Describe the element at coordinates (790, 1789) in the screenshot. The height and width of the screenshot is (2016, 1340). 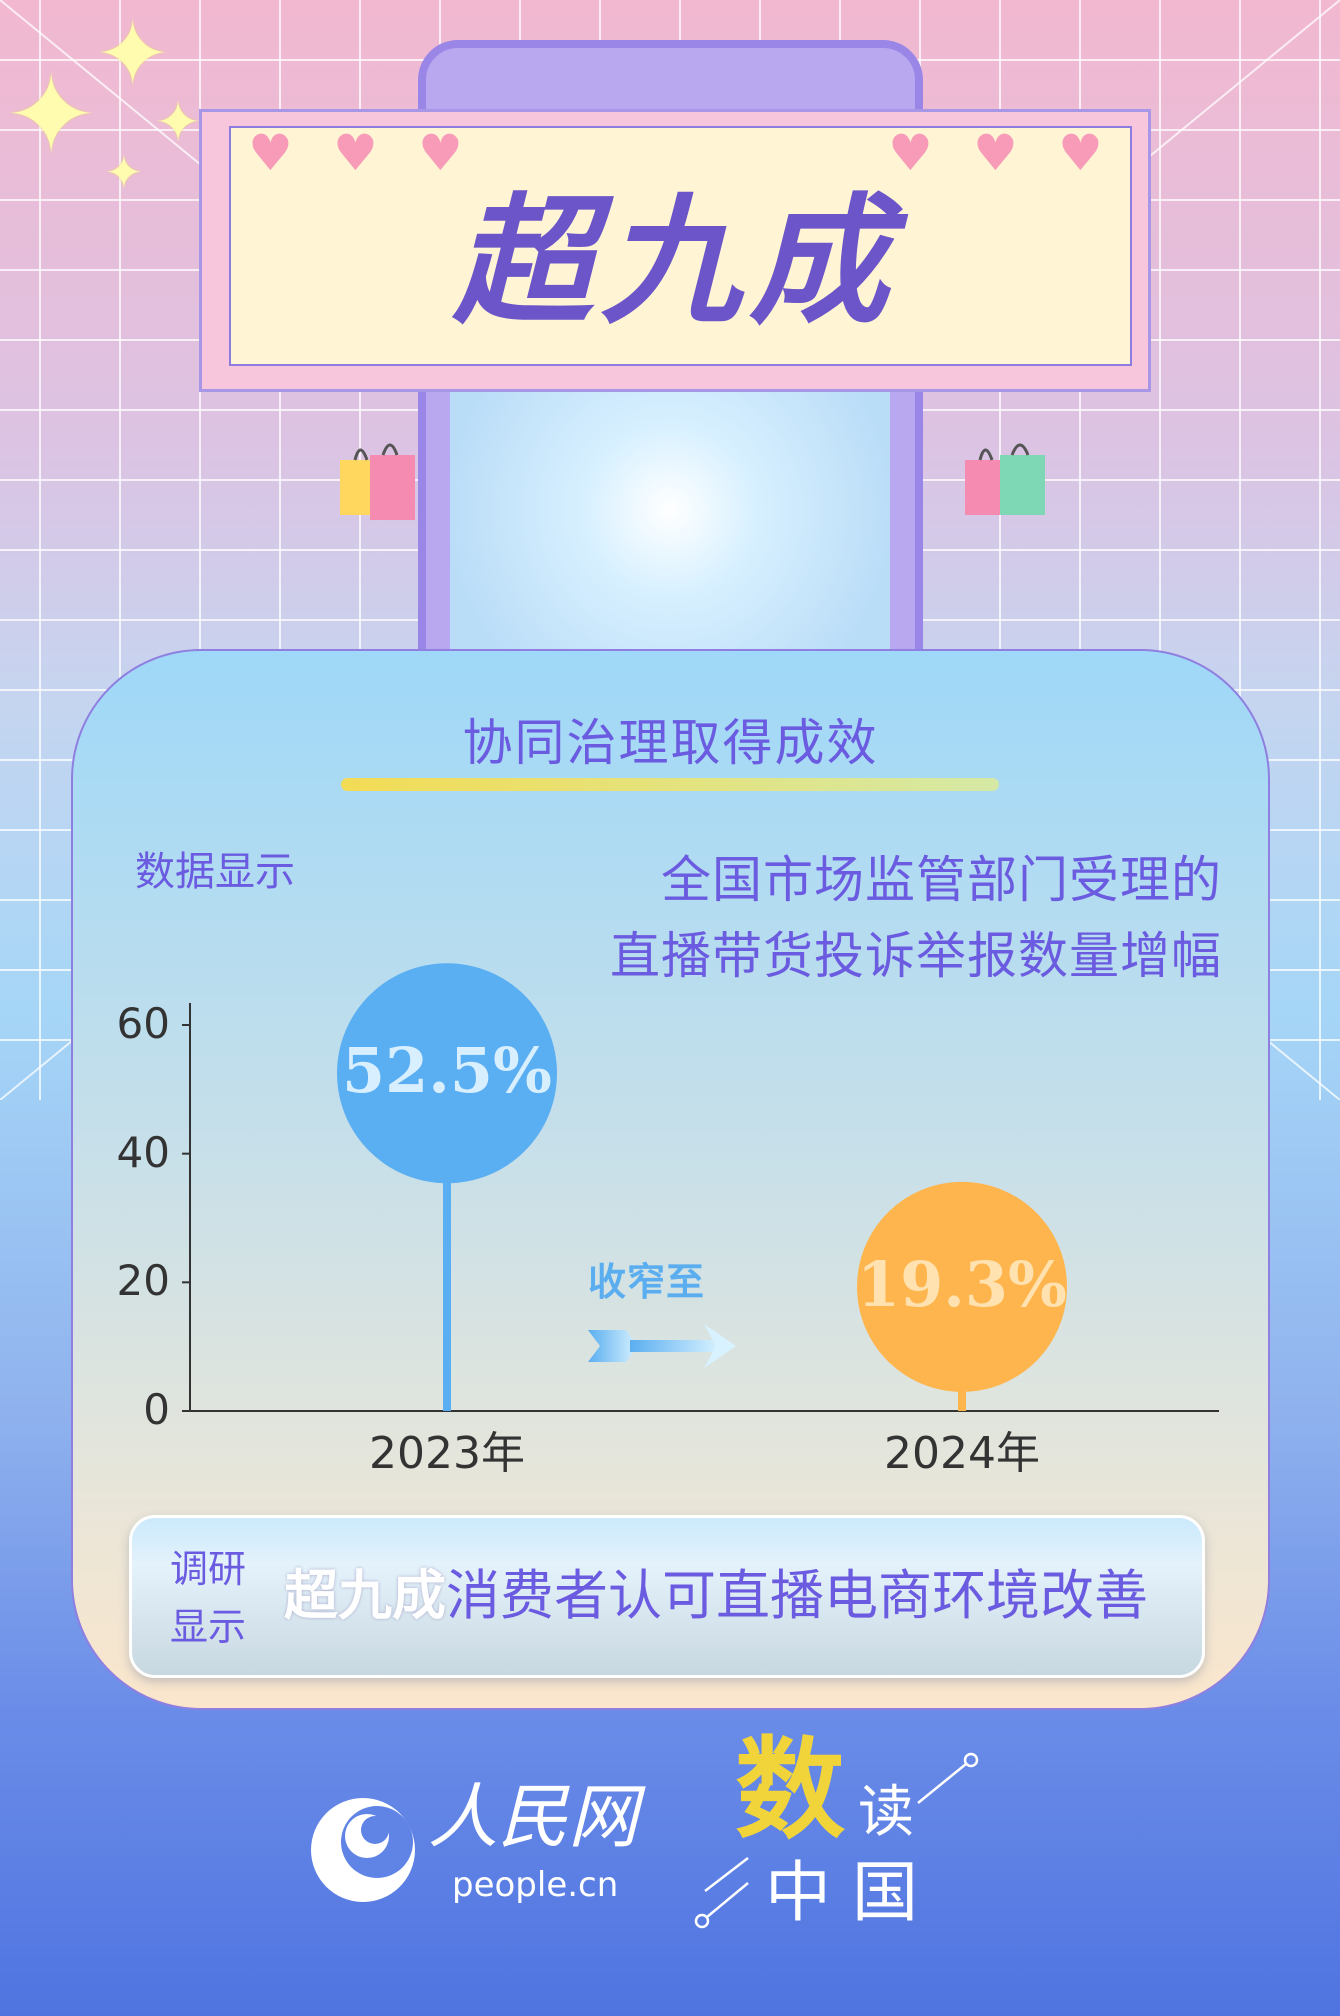
I see `brand-shu: 数` at that location.